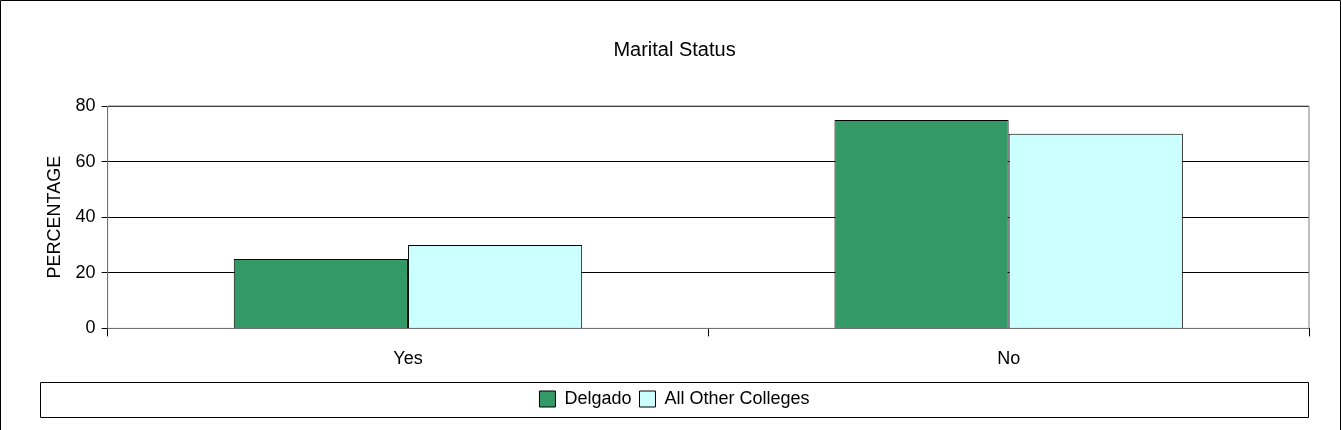  What do you see at coordinates (85, 160) in the screenshot?
I see `y-tick-label: 60` at bounding box center [85, 160].